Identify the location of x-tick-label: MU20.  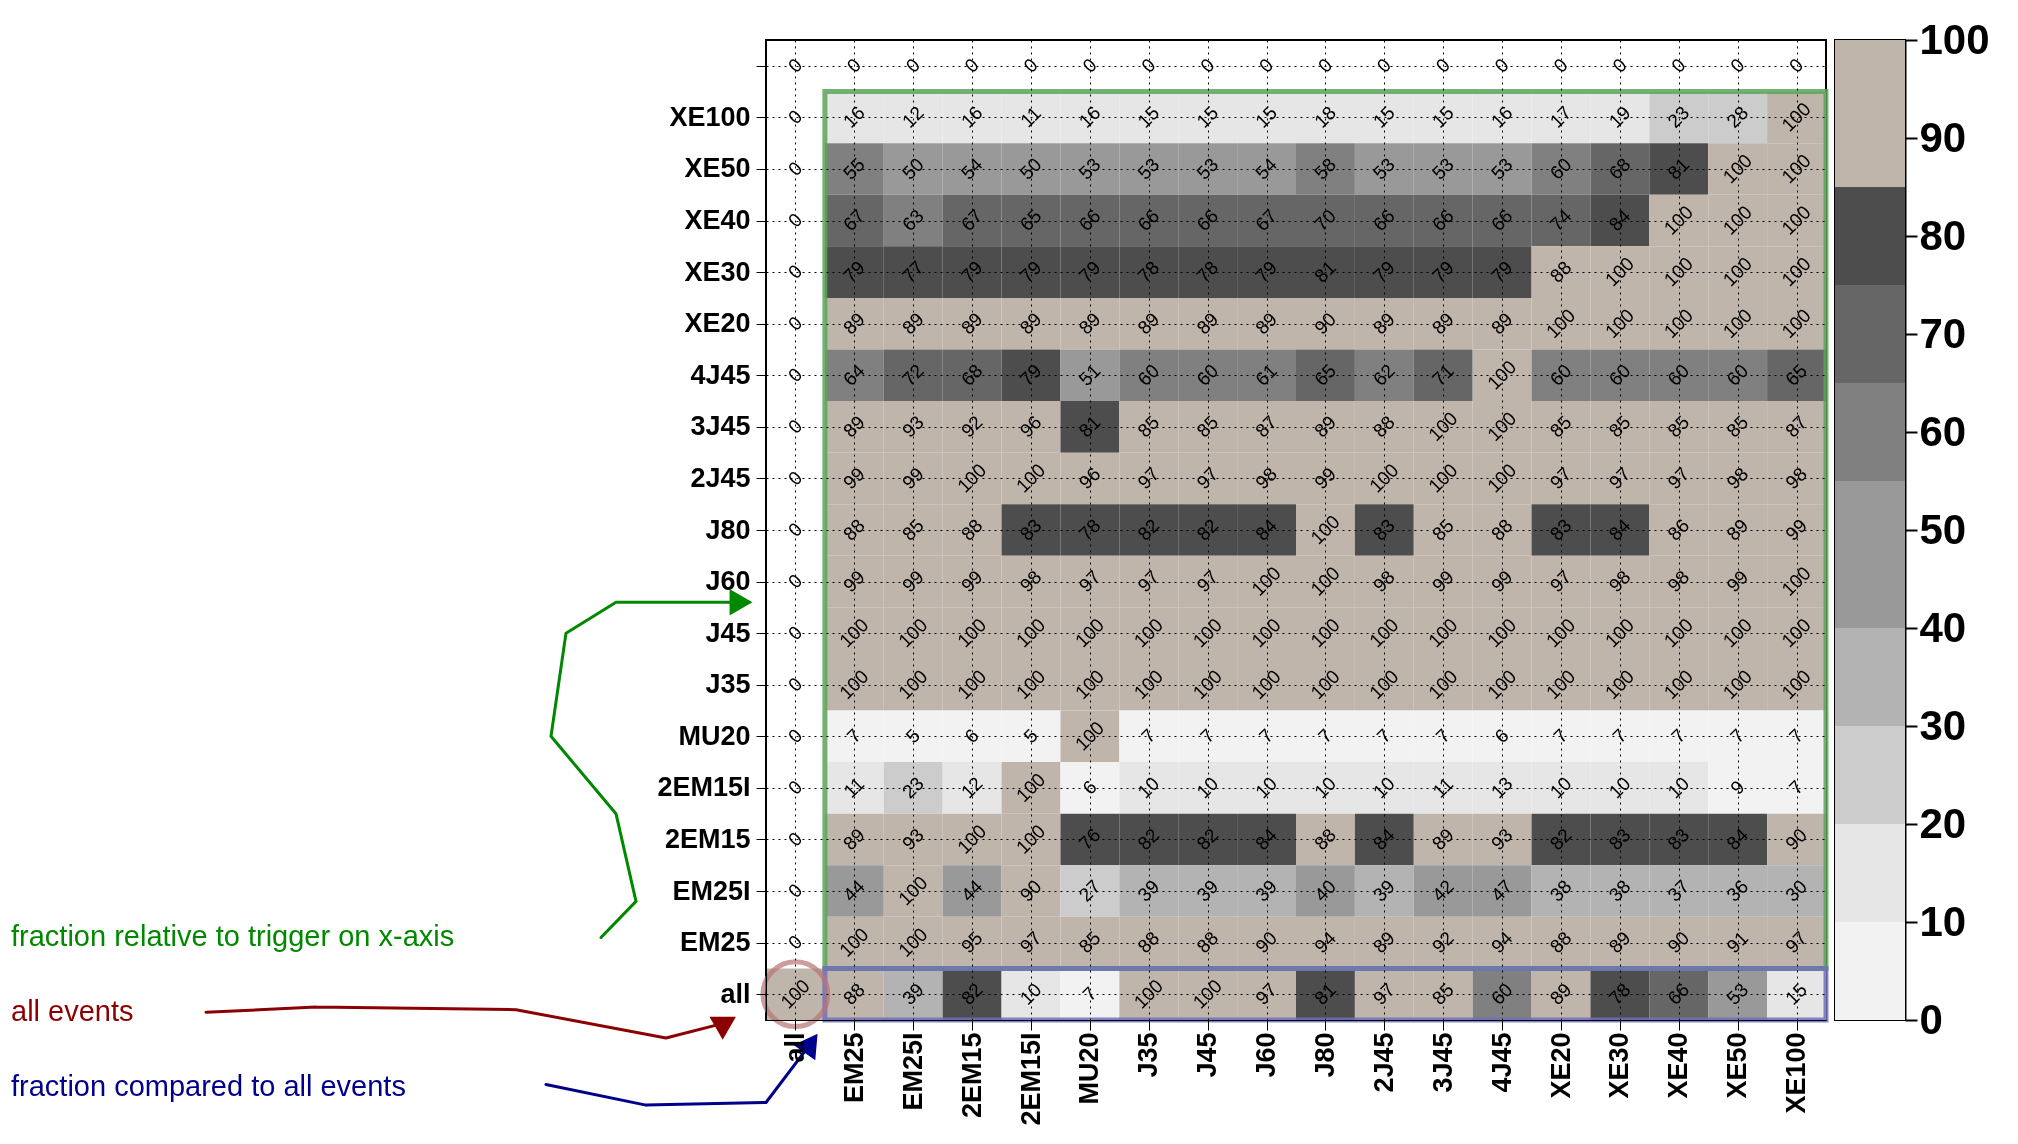
(1089, 1068).